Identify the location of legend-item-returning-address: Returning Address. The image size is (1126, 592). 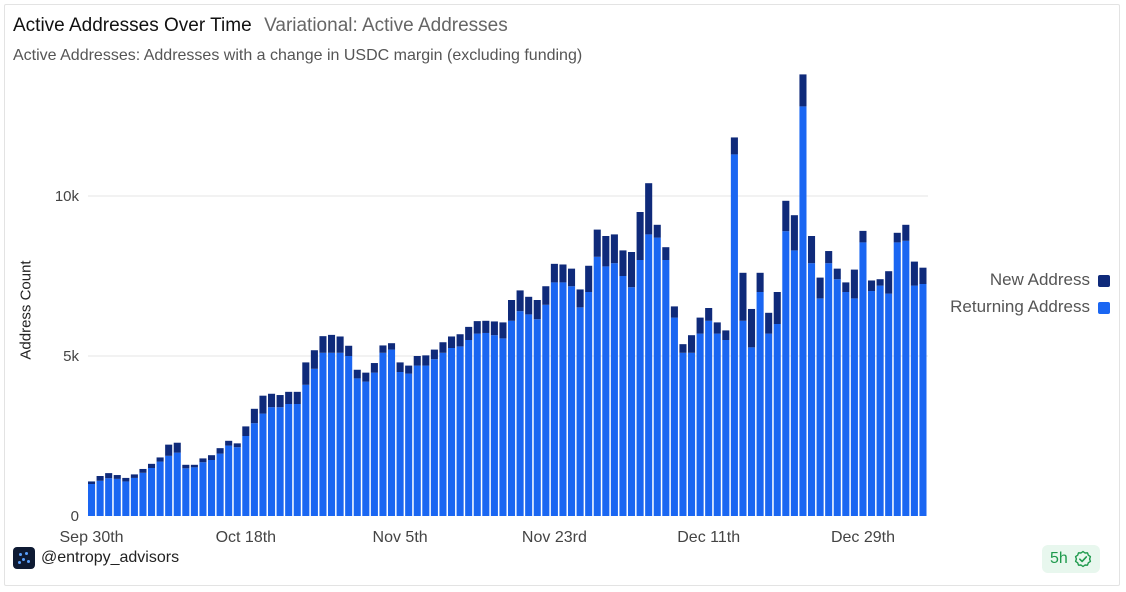
(1024, 310).